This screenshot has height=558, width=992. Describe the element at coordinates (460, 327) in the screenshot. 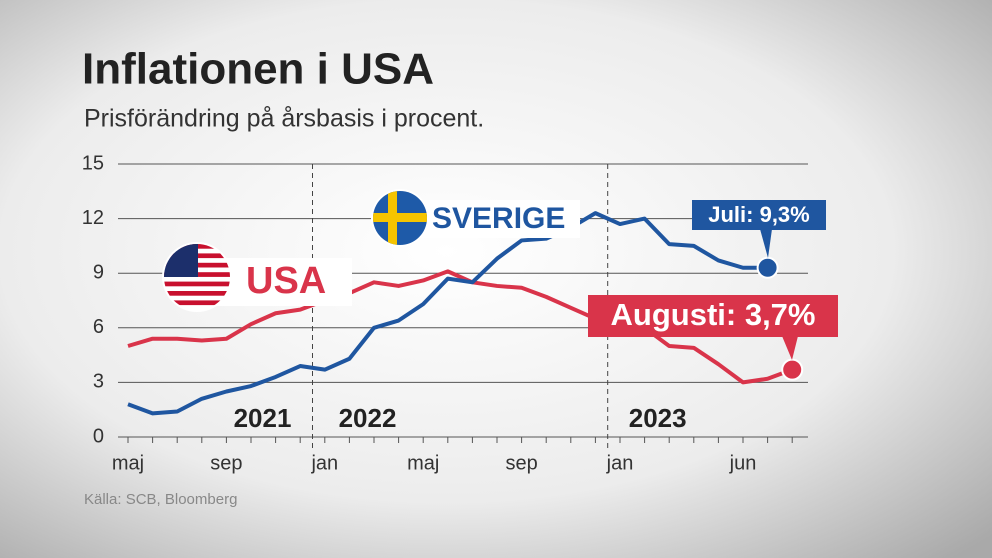

I see `series-line` at that location.